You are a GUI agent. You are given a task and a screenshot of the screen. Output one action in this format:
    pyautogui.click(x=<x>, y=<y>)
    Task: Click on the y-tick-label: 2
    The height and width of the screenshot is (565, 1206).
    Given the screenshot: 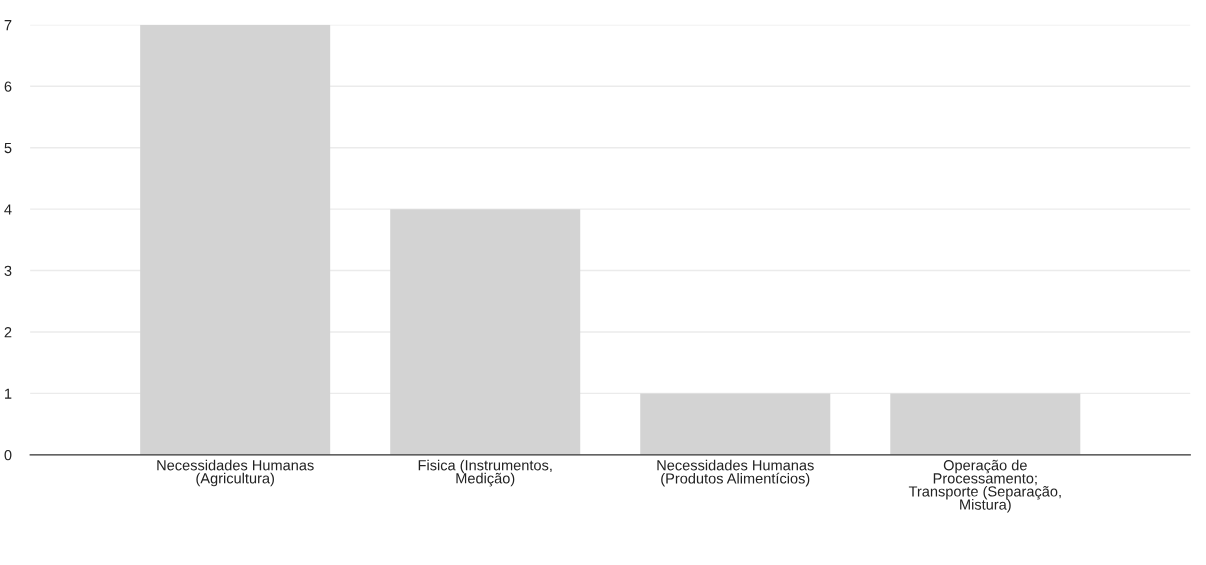 What is the action you would take?
    pyautogui.click(x=8, y=332)
    